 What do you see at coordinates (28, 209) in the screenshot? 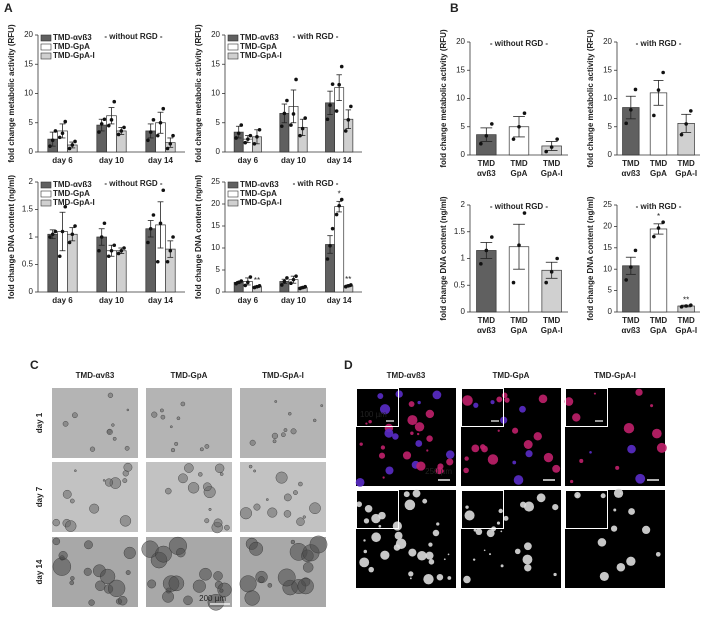
I see `y-tick-label: 1.5` at bounding box center [28, 209].